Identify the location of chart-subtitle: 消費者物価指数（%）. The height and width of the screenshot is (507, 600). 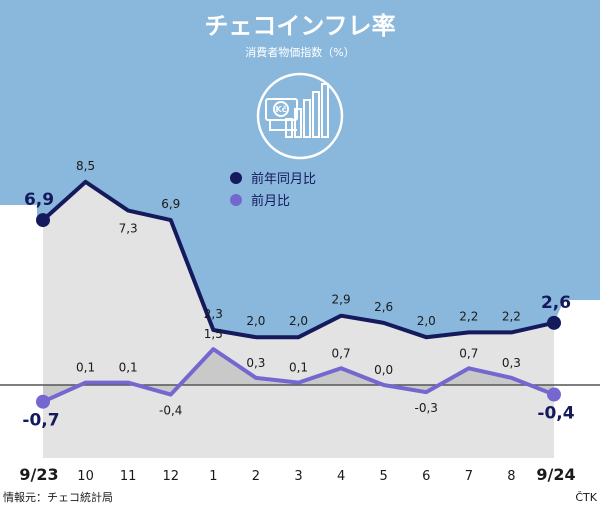
(299, 52).